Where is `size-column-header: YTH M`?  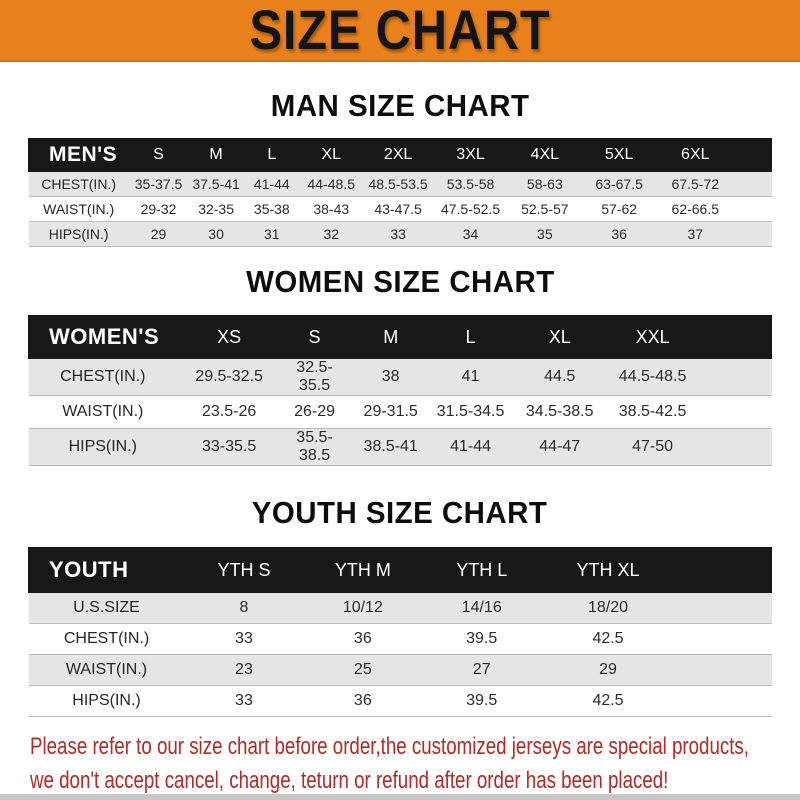 size-column-header: YTH M is located at coordinates (362, 570).